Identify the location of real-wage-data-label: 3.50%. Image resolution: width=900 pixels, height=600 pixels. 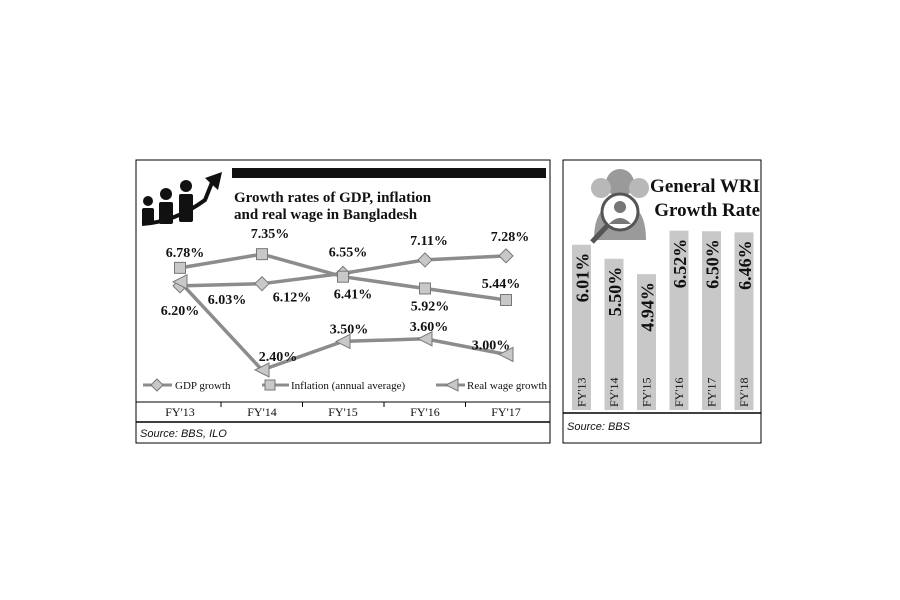
(349, 329).